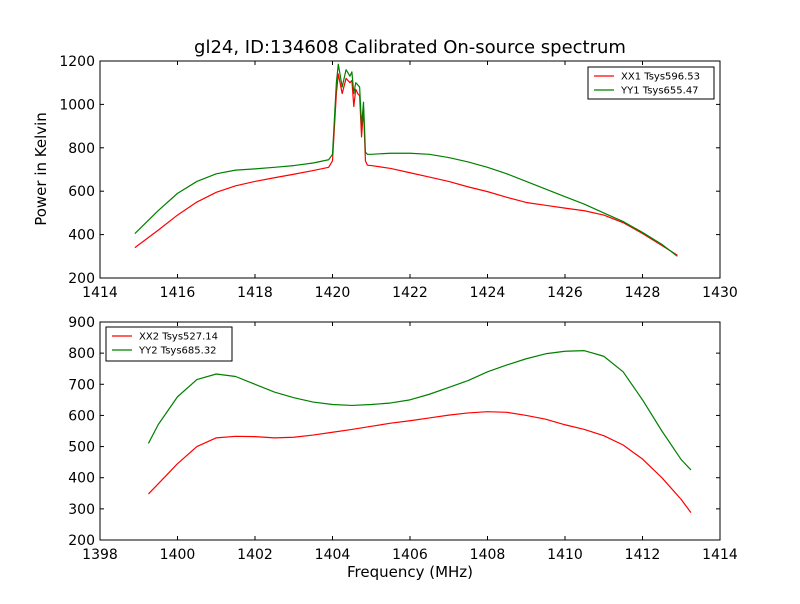 This screenshot has height=604, width=800. What do you see at coordinates (643, 555) in the screenshot?
I see `bottom-x-tick-label: 1412` at bounding box center [643, 555].